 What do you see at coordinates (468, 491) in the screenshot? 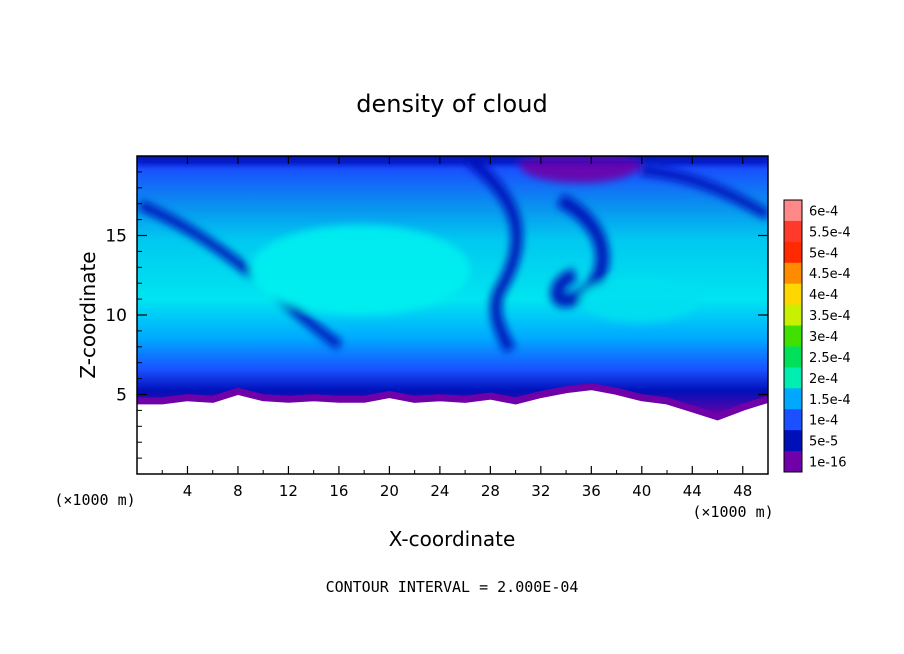
I see `x-tick-labels: 4 8 12 16 20 24 28 32 36 40 44 48` at bounding box center [468, 491].